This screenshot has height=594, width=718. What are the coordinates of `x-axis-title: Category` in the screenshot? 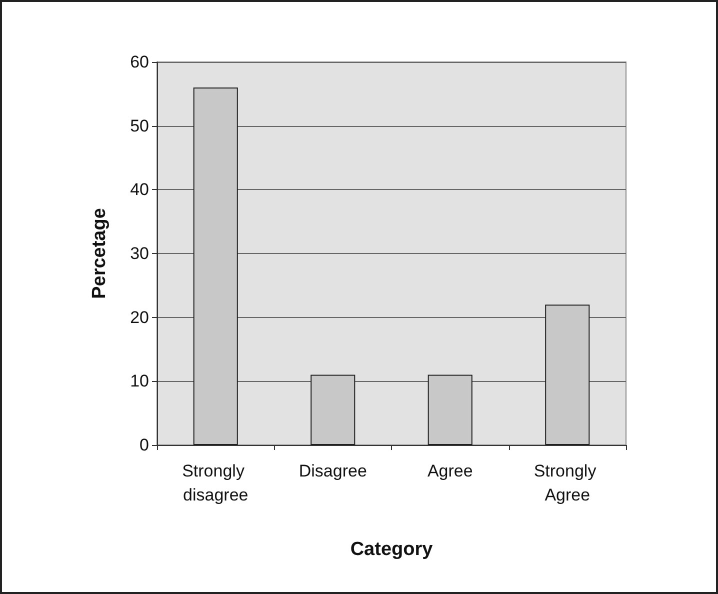 It's located at (392, 549).